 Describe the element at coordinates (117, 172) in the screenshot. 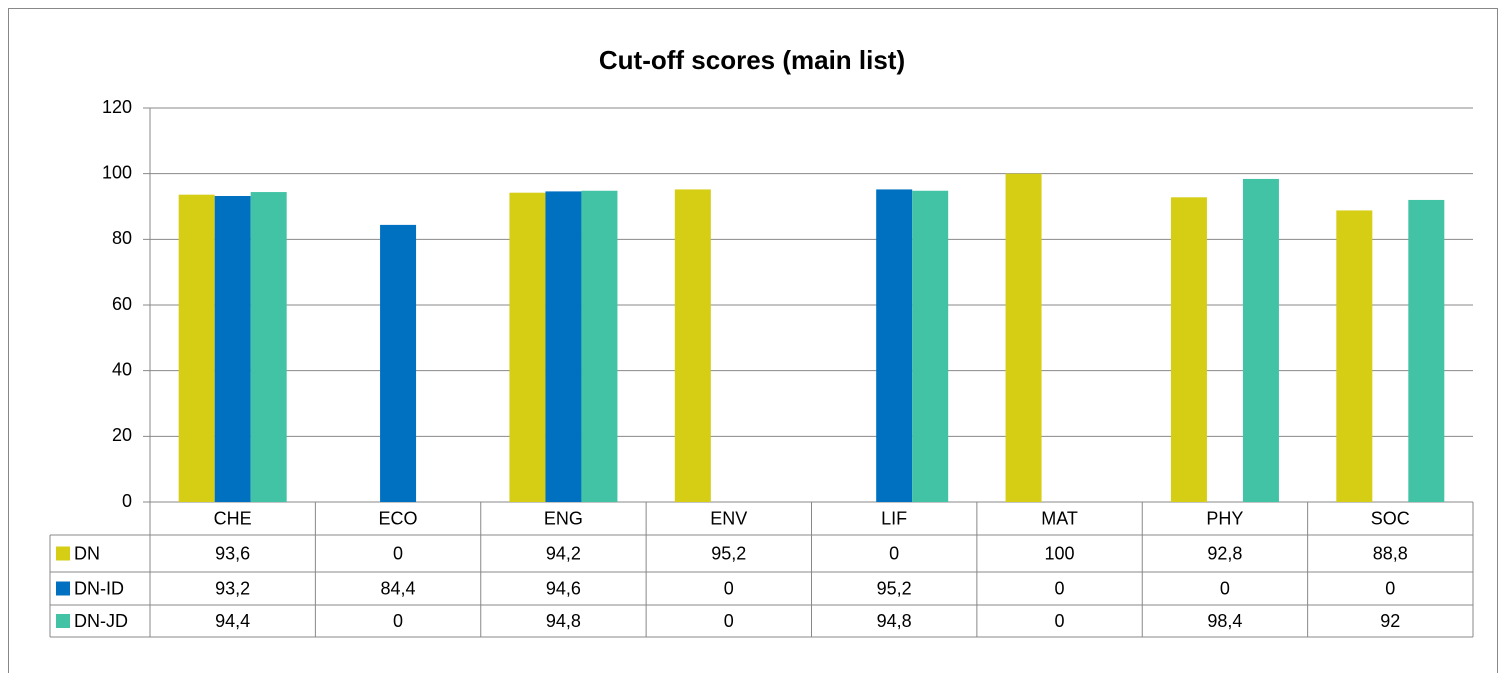

I see `y-tick-label: 100` at that location.